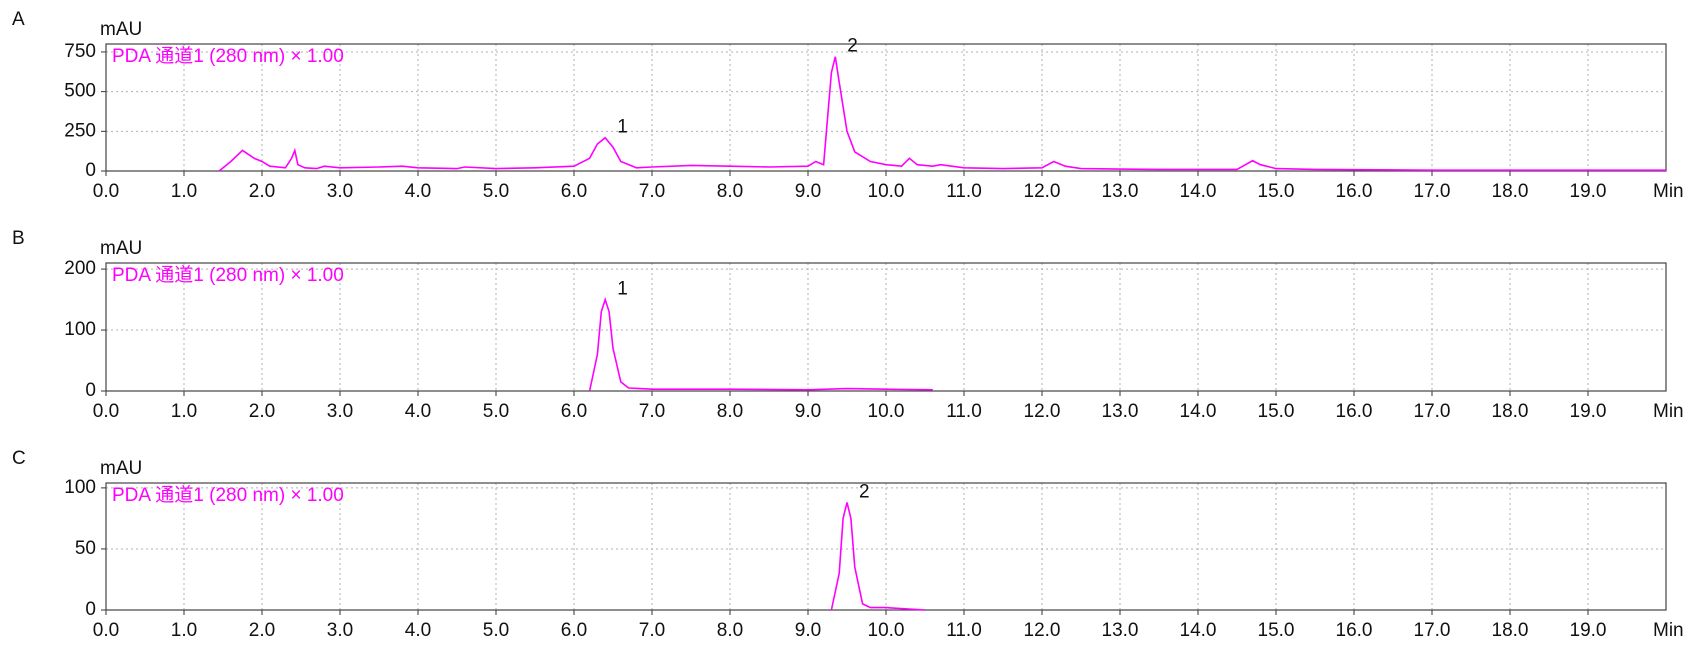 The image size is (1696, 654). I want to click on panel-label: A, so click(18, 19).